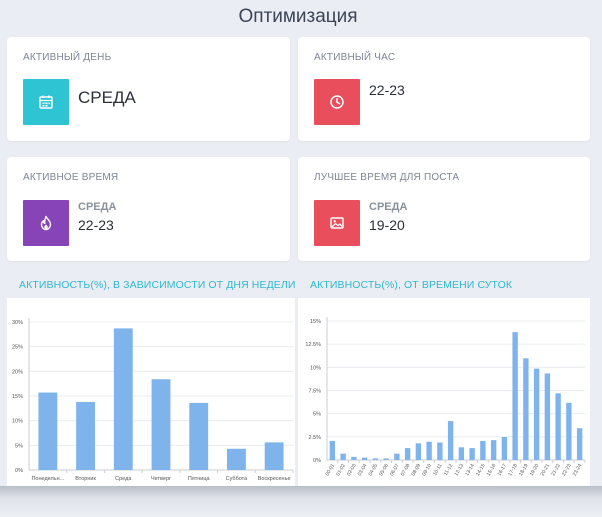  I want to click on x-tick-label: 04-05, so click(374, 470).